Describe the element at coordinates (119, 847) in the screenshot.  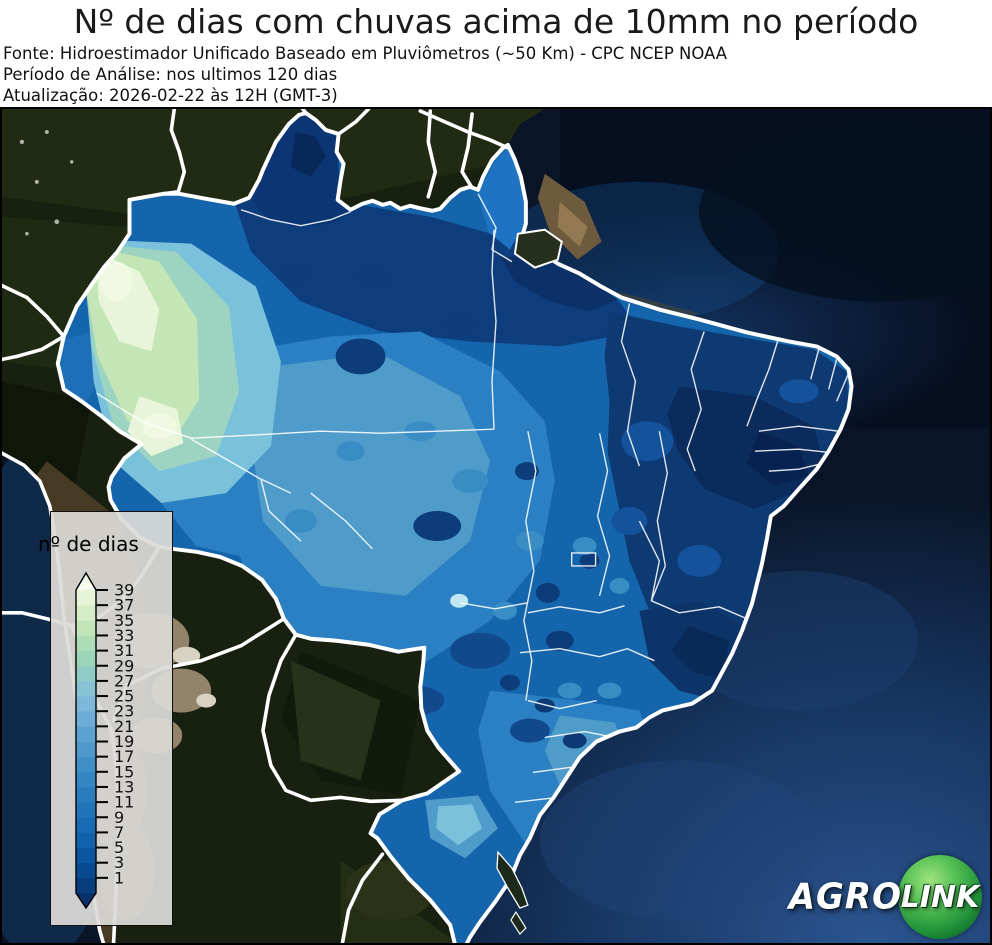
I see `legend-tick-label: 5` at that location.